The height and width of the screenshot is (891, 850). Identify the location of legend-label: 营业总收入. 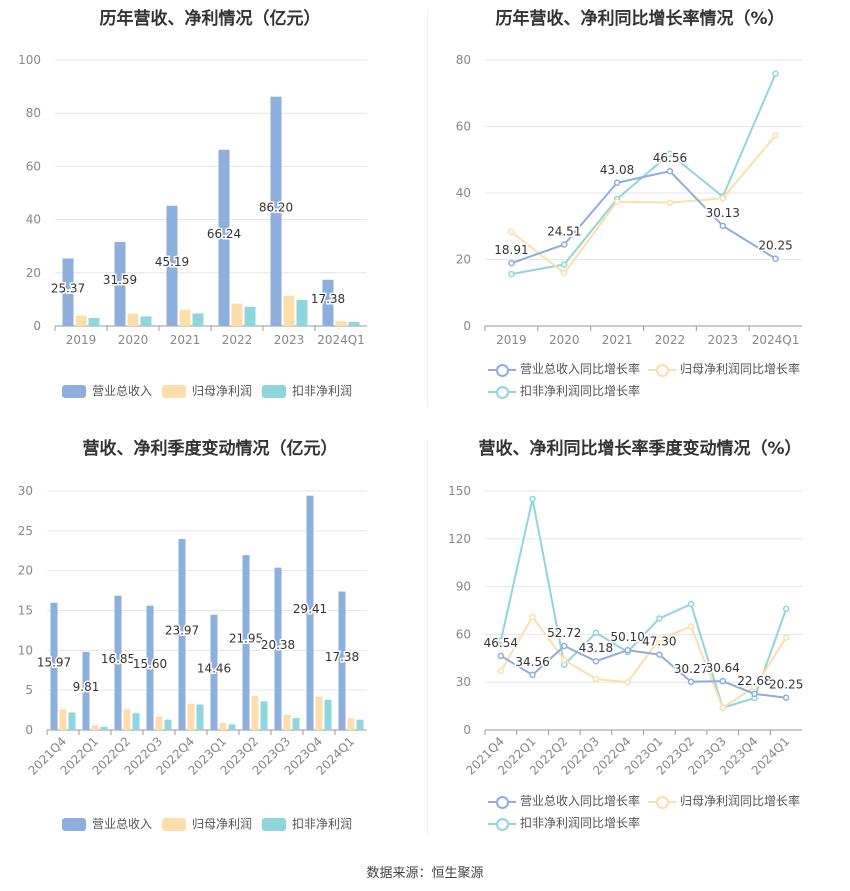
(122, 391).